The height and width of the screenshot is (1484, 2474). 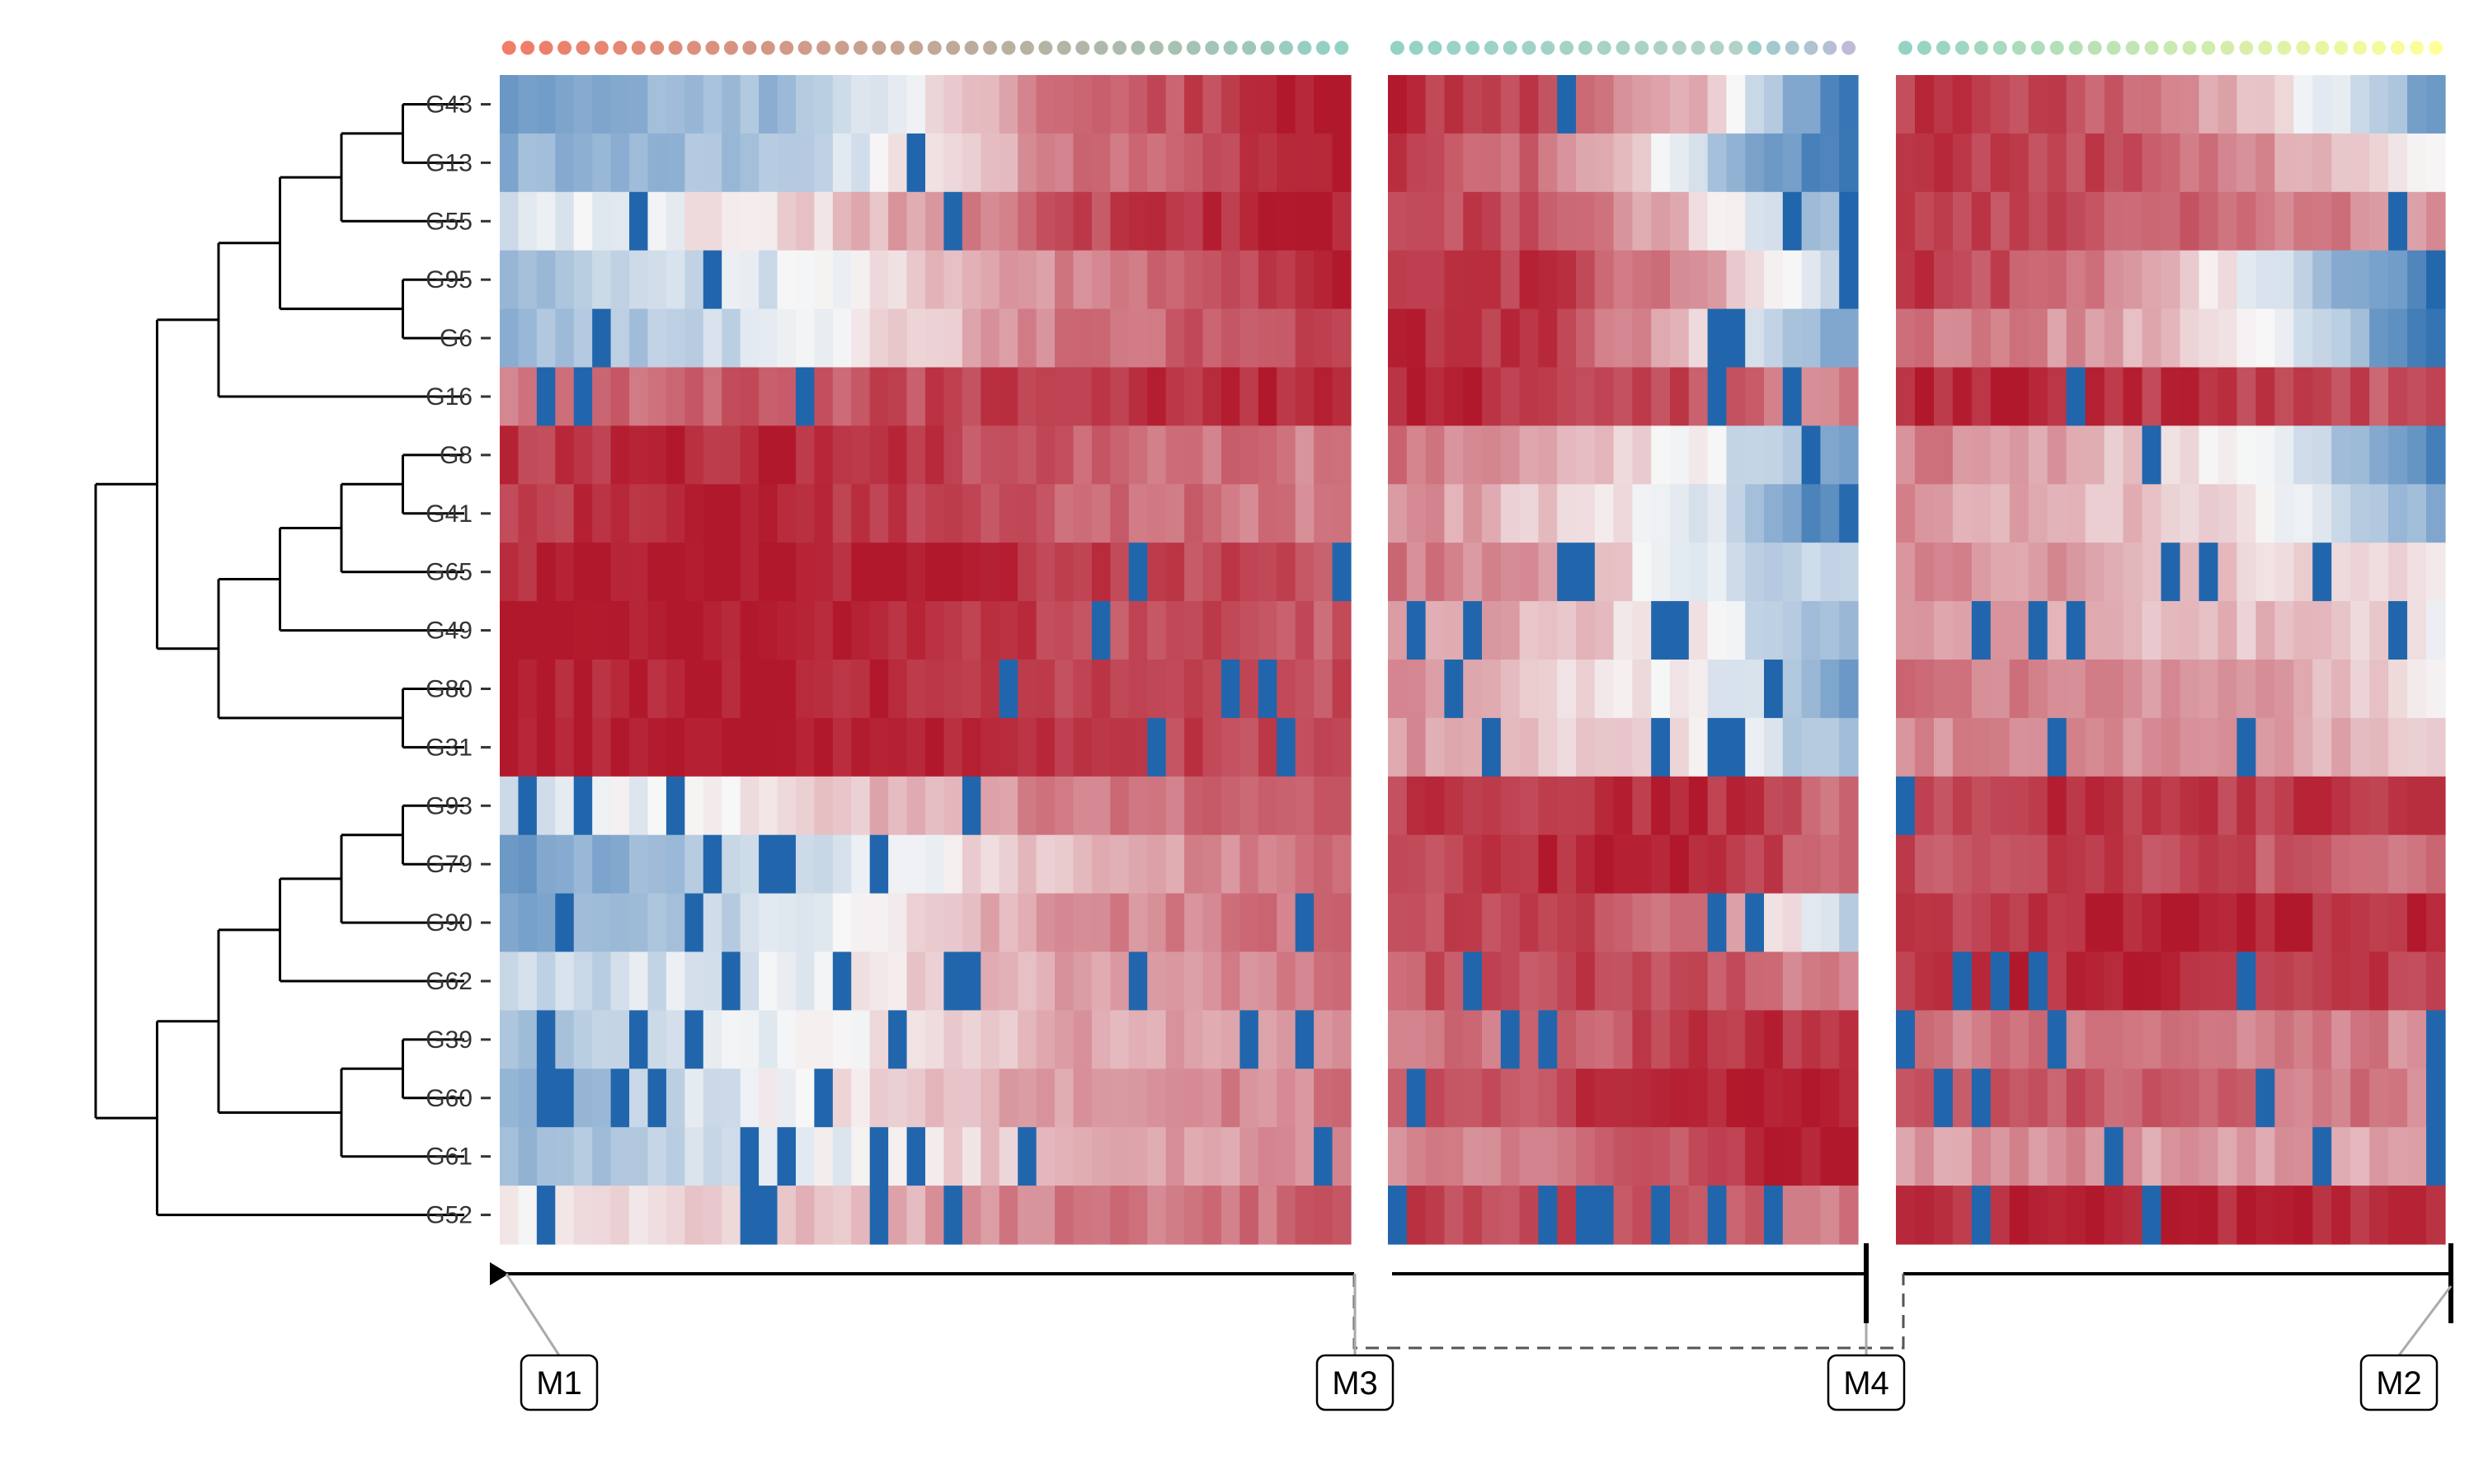 What do you see at coordinates (449, 397) in the screenshot?
I see `row-label-g16: G16` at bounding box center [449, 397].